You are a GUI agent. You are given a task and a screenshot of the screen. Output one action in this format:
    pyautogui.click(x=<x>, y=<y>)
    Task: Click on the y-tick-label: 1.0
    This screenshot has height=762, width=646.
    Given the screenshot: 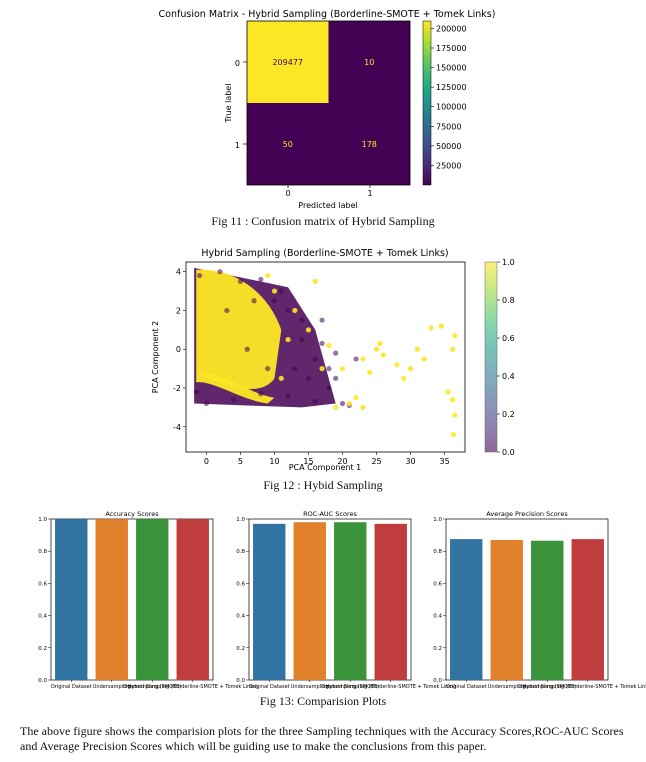 What is the action you would take?
    pyautogui.click(x=42, y=520)
    